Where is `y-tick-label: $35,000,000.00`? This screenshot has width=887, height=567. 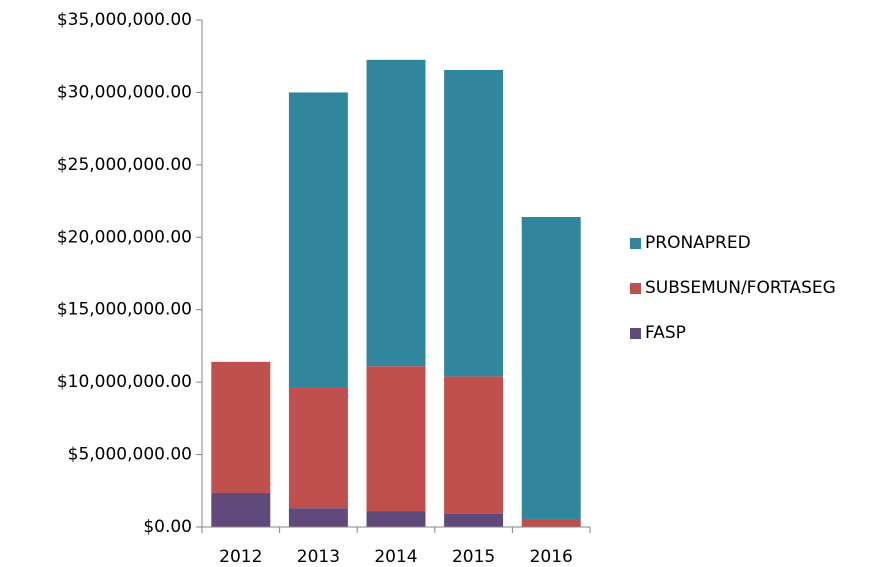
y-tick-label: $35,000,000.00 is located at coordinates (124, 20).